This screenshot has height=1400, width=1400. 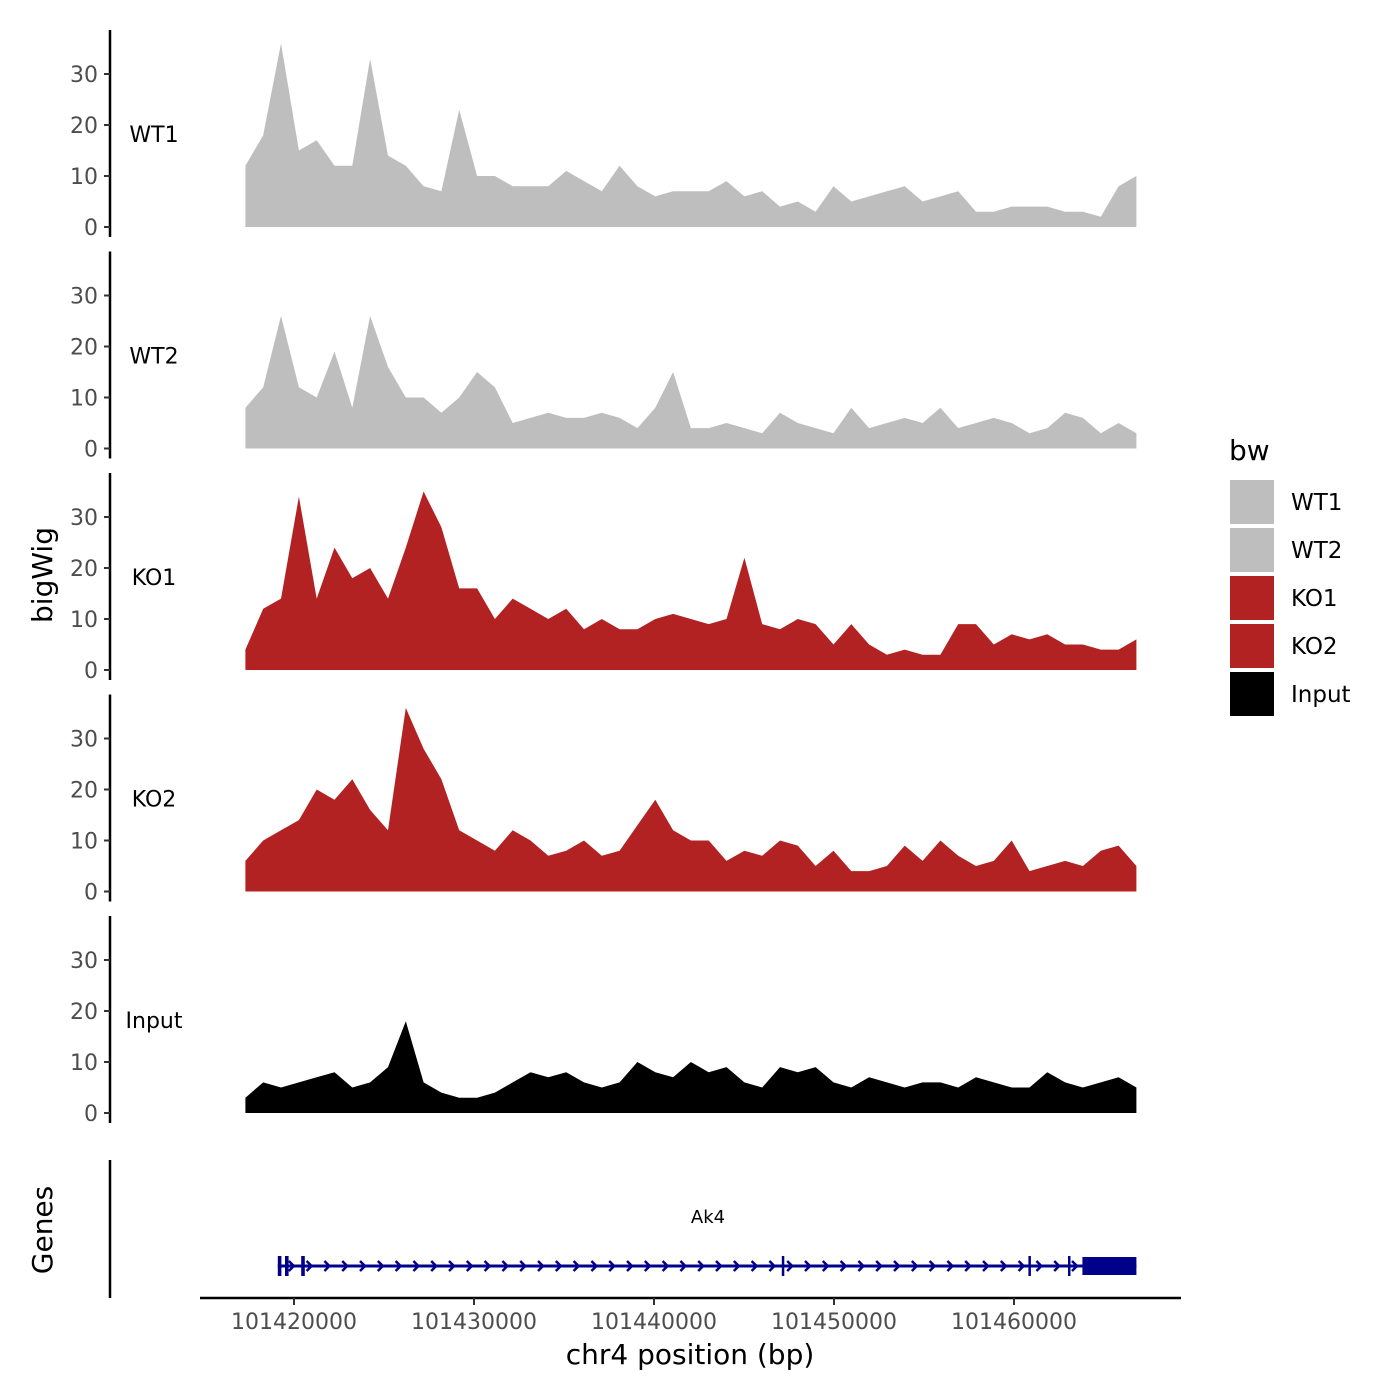 What do you see at coordinates (691, 135) in the screenshot?
I see `signal-area-wt1` at bounding box center [691, 135].